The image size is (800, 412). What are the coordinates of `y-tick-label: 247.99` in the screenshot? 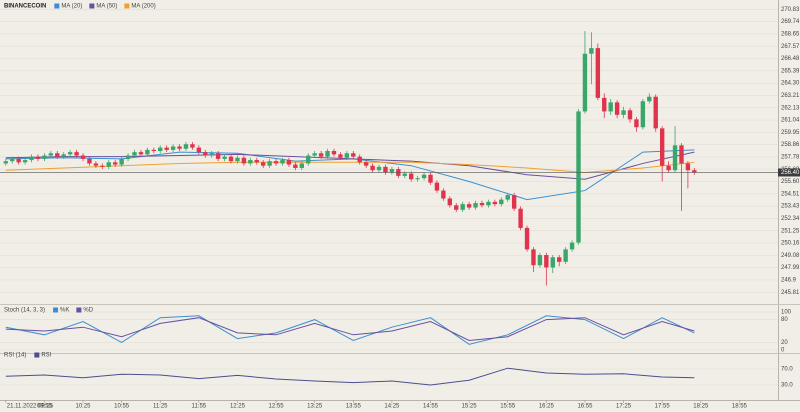 It's located at (790, 268).